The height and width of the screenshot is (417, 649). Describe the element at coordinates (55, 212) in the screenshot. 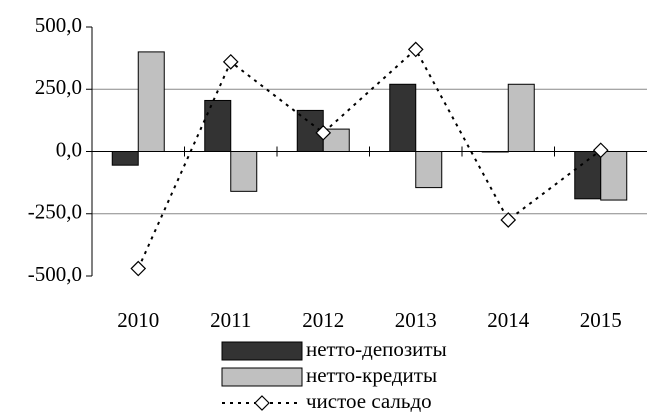

I see `y-tick-label: -250,0` at that location.